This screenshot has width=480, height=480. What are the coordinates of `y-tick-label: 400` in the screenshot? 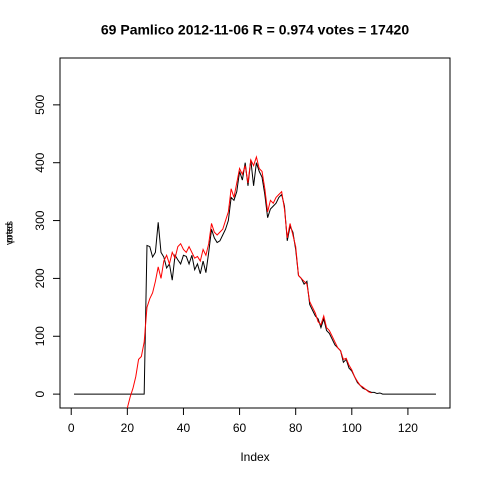 It's located at (40, 162).